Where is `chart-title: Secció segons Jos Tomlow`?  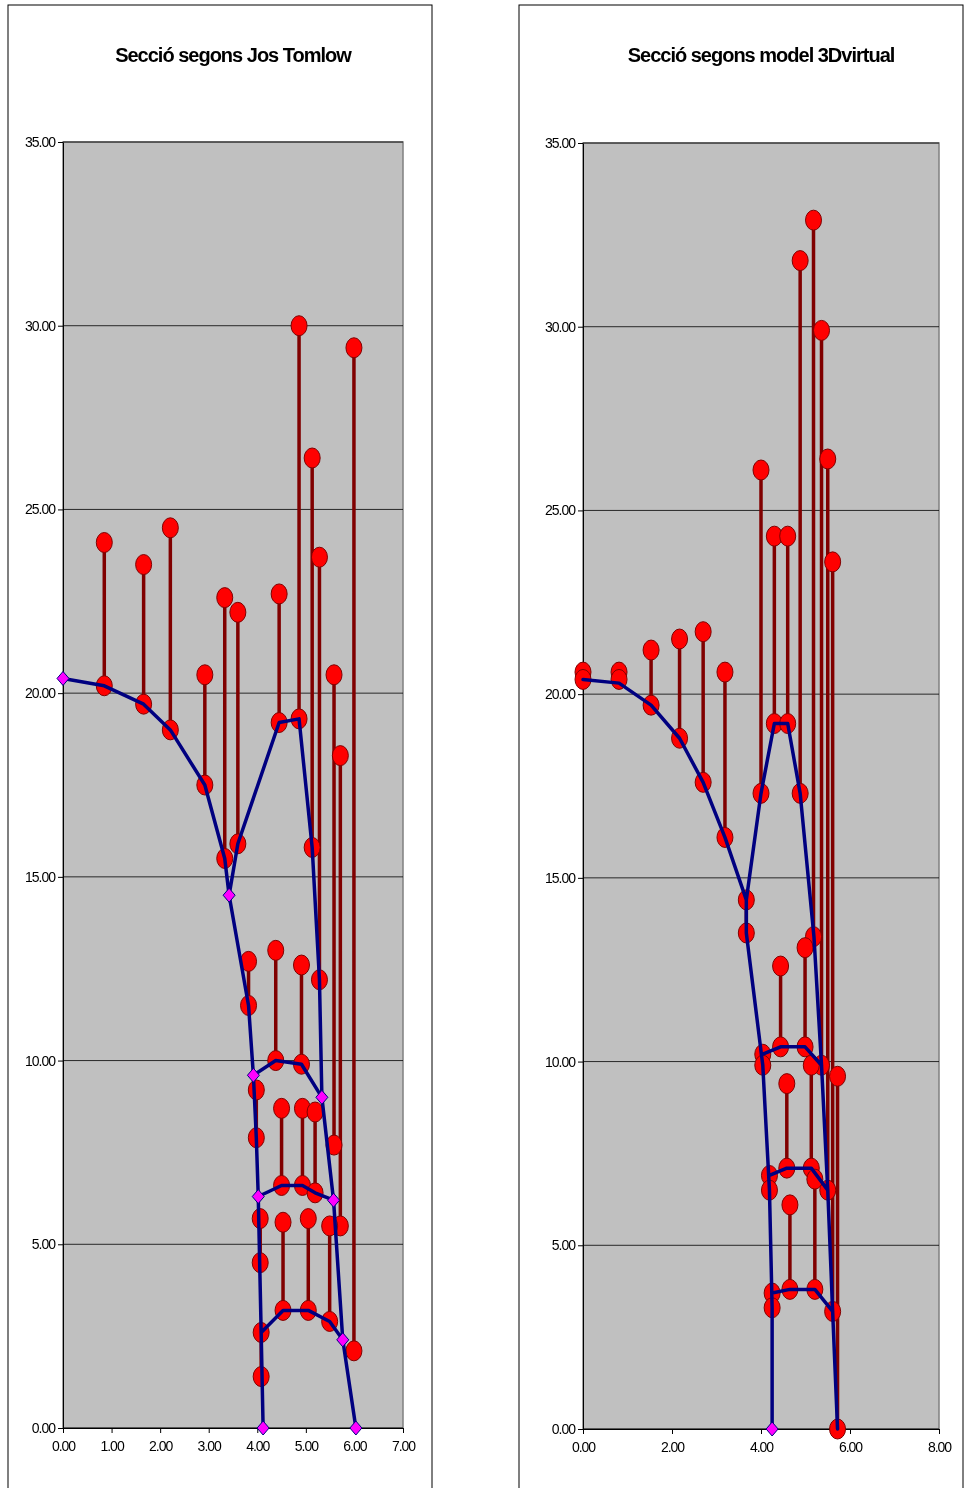
chart-title: Secció segons Jos Tomlow is located at coordinates (234, 55).